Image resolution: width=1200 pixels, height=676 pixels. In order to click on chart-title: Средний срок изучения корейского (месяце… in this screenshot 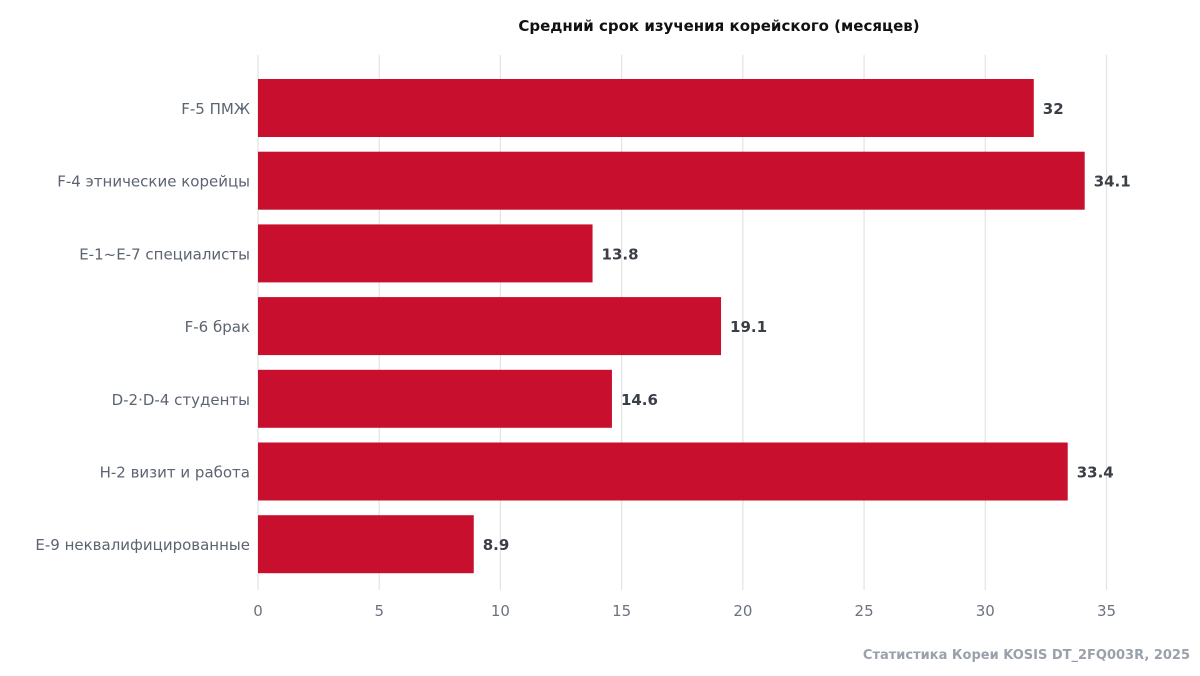, I will do `click(718, 26)`.